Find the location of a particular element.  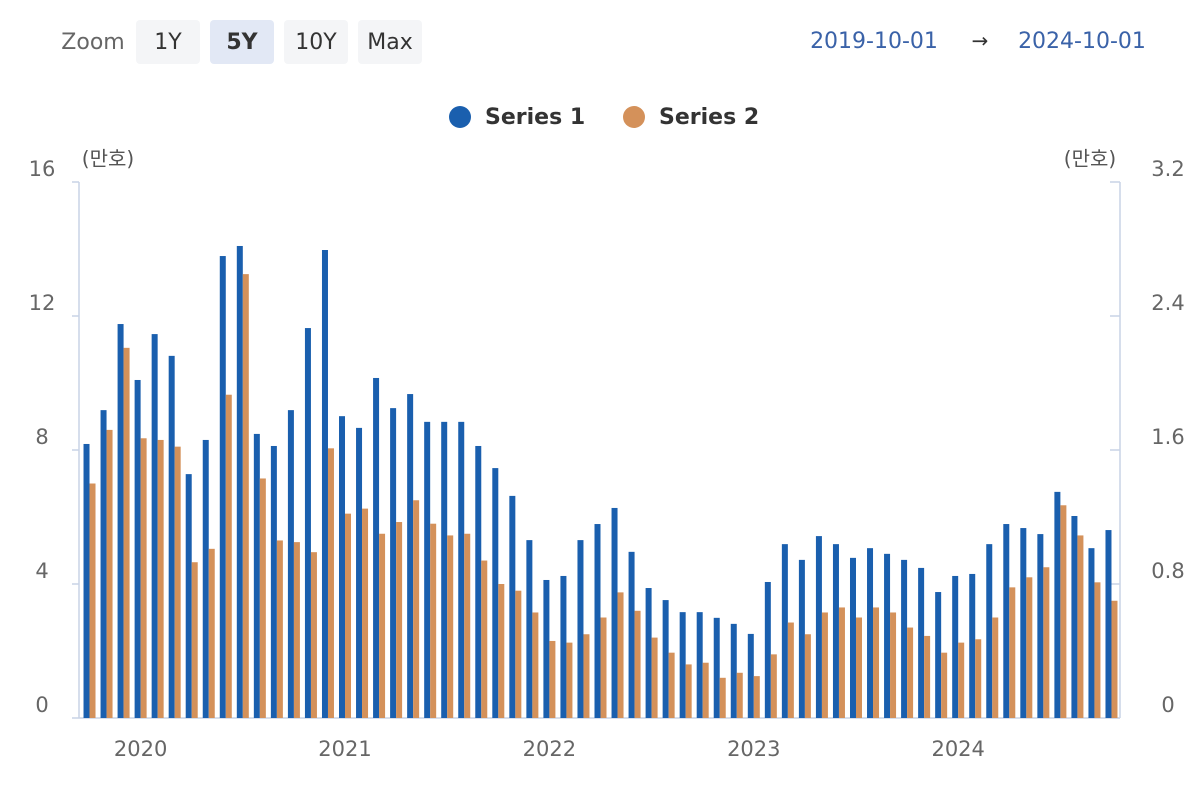

zoom-button-label: Max is located at coordinates (389, 42).